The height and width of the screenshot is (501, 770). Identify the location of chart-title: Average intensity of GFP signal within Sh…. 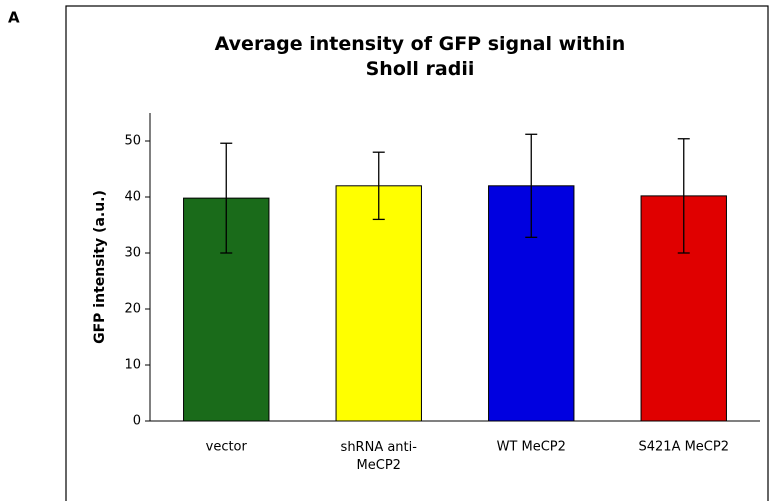
(420, 56).